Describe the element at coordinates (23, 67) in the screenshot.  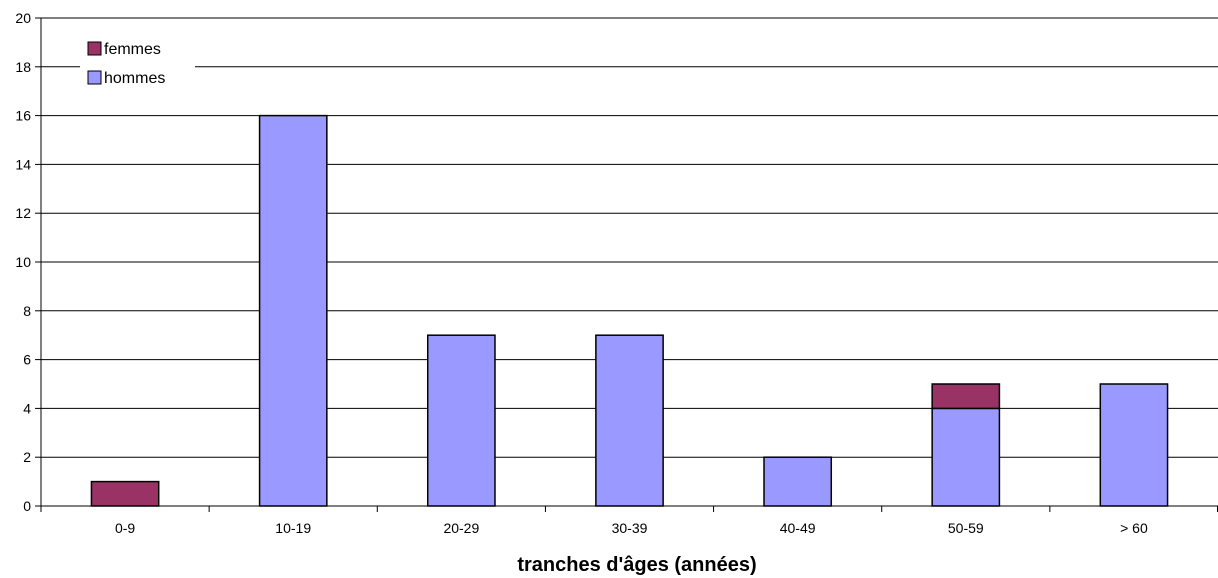
I see `y-tick-label: 18` at that location.